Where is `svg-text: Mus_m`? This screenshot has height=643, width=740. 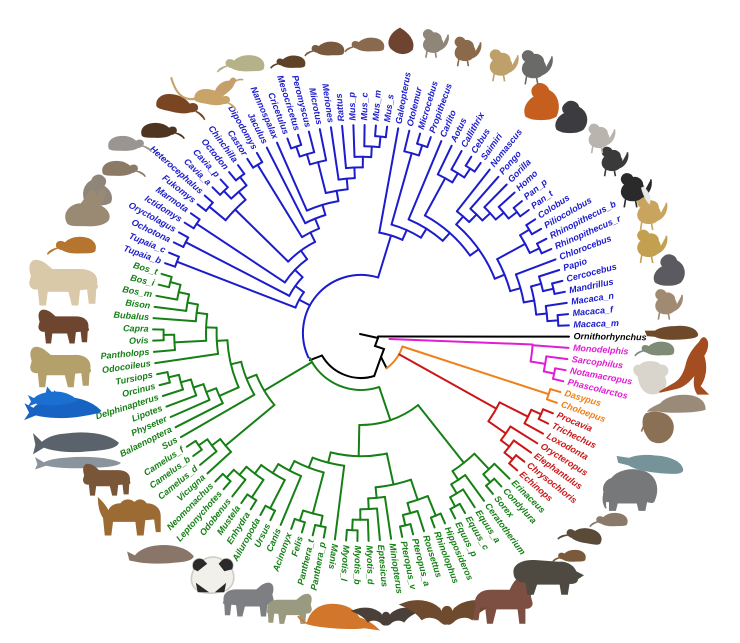 svg-text: Mus_m is located at coordinates (377, 106).